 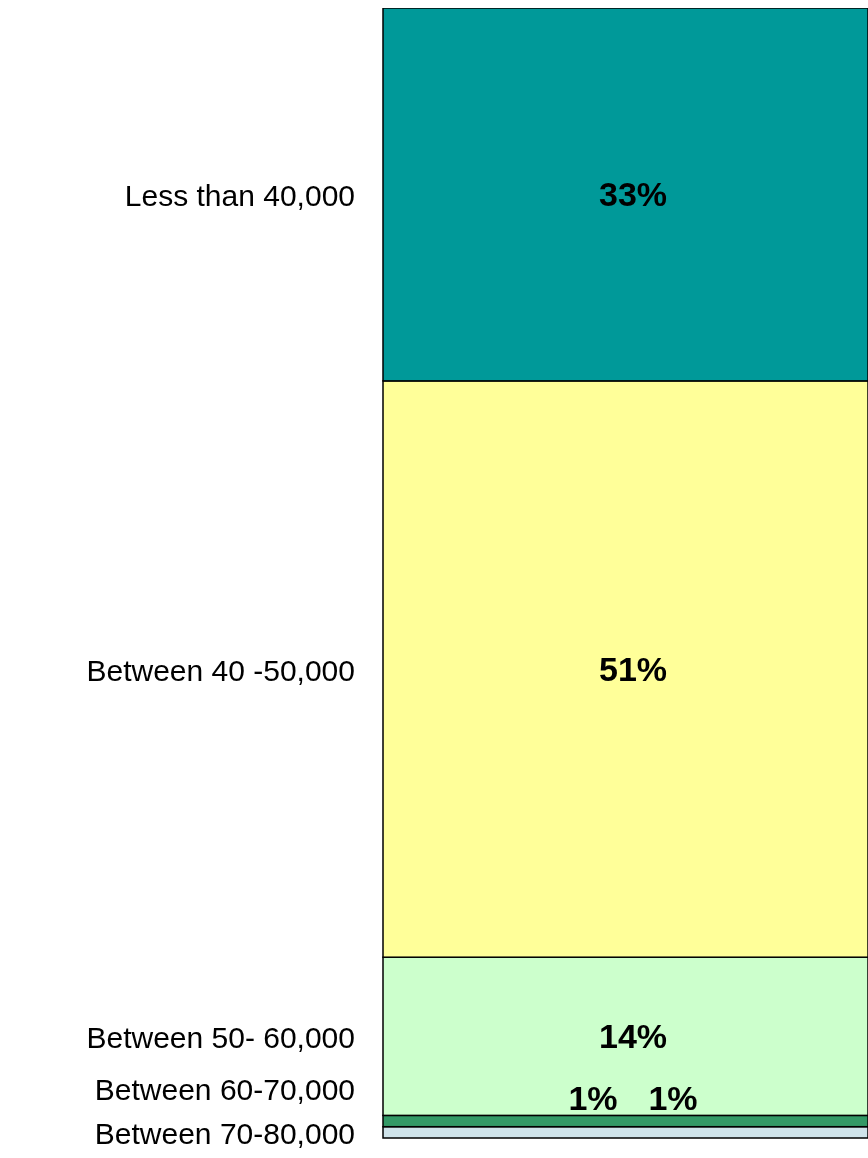 What do you see at coordinates (633, 1036) in the screenshot?
I see `data-label: 14%` at bounding box center [633, 1036].